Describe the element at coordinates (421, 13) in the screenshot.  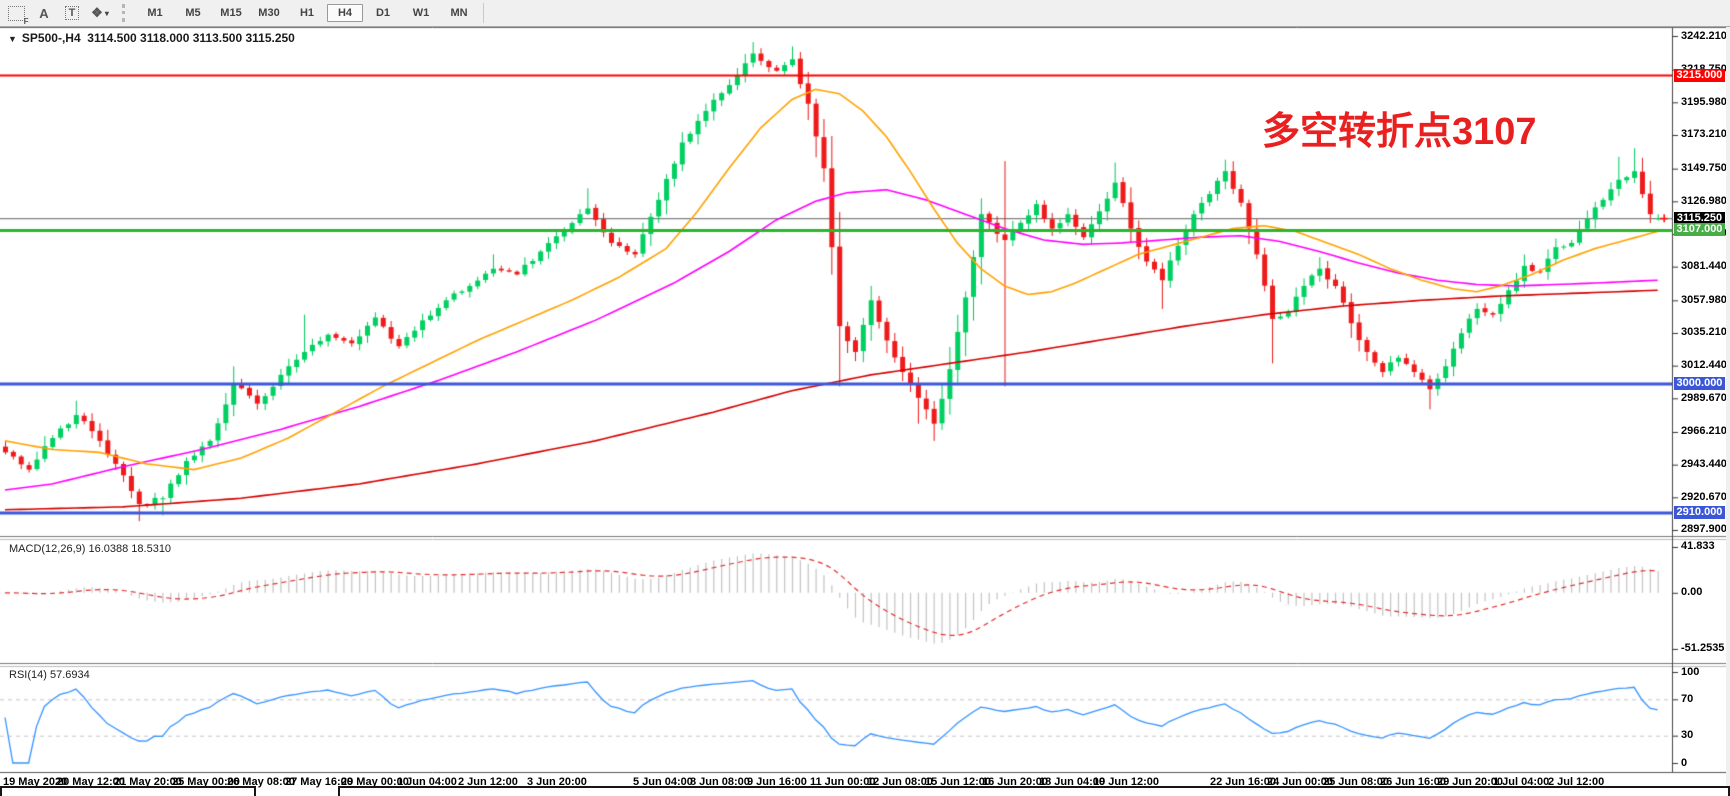
I see `timeframe-button-w1: W1` at that location.